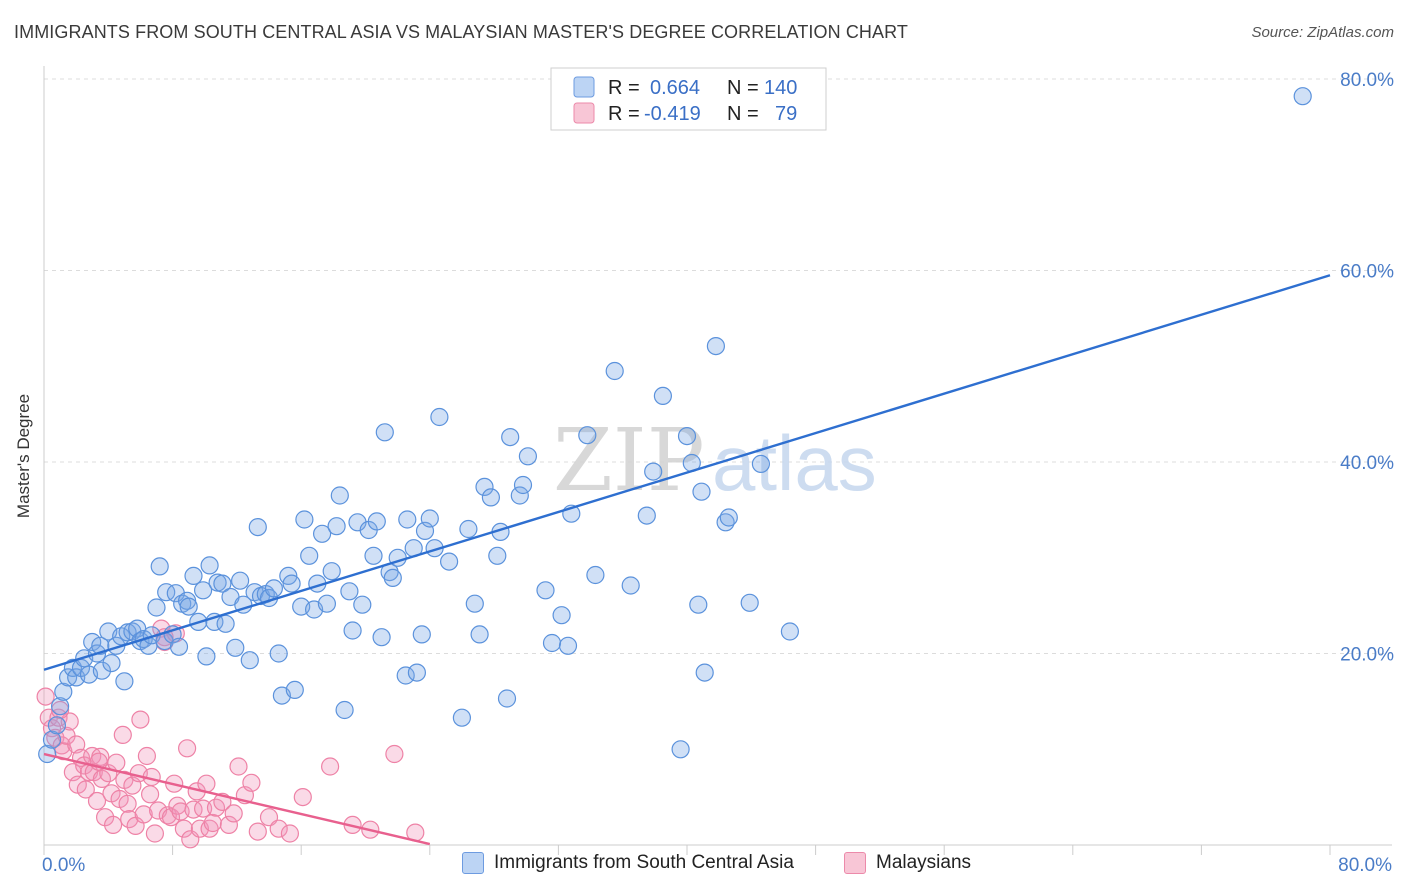  What do you see at coordinates (924, 862) in the screenshot?
I see `bottom-legend-label-pink: Malaysians` at bounding box center [924, 862].